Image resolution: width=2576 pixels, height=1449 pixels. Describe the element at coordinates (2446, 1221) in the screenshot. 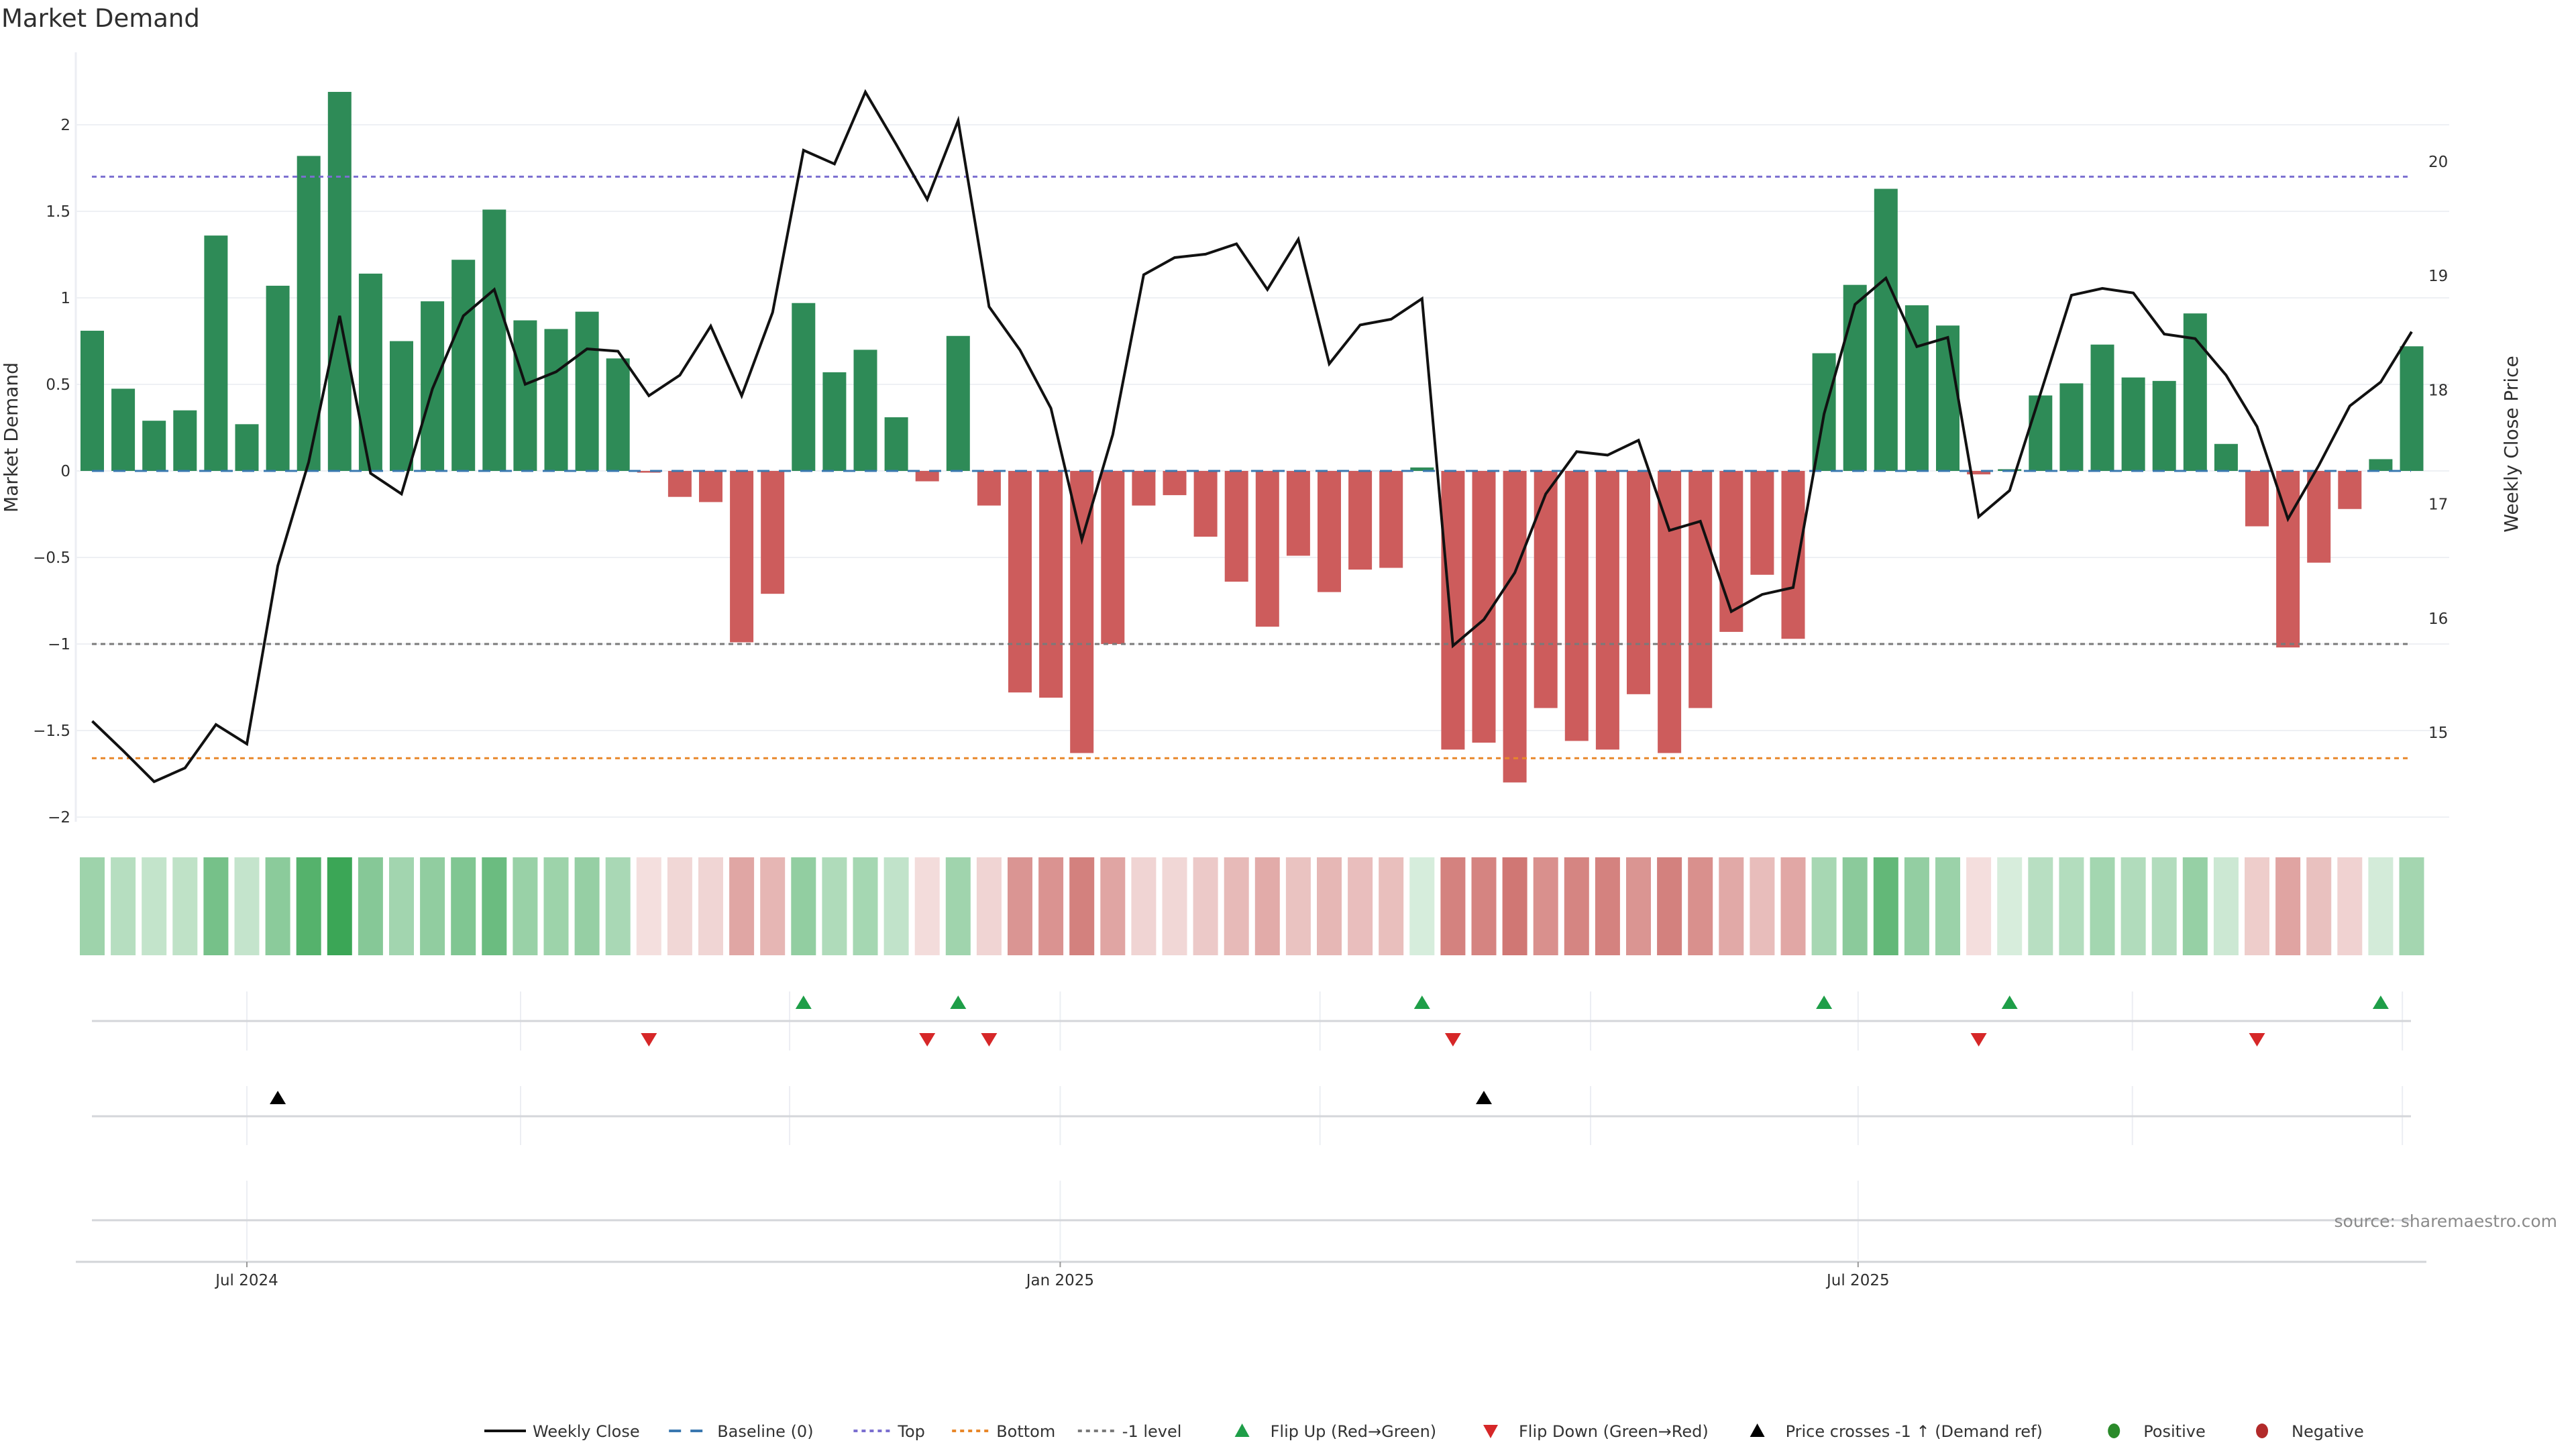

I see `source-label: source: sharemaestro.com` at that location.